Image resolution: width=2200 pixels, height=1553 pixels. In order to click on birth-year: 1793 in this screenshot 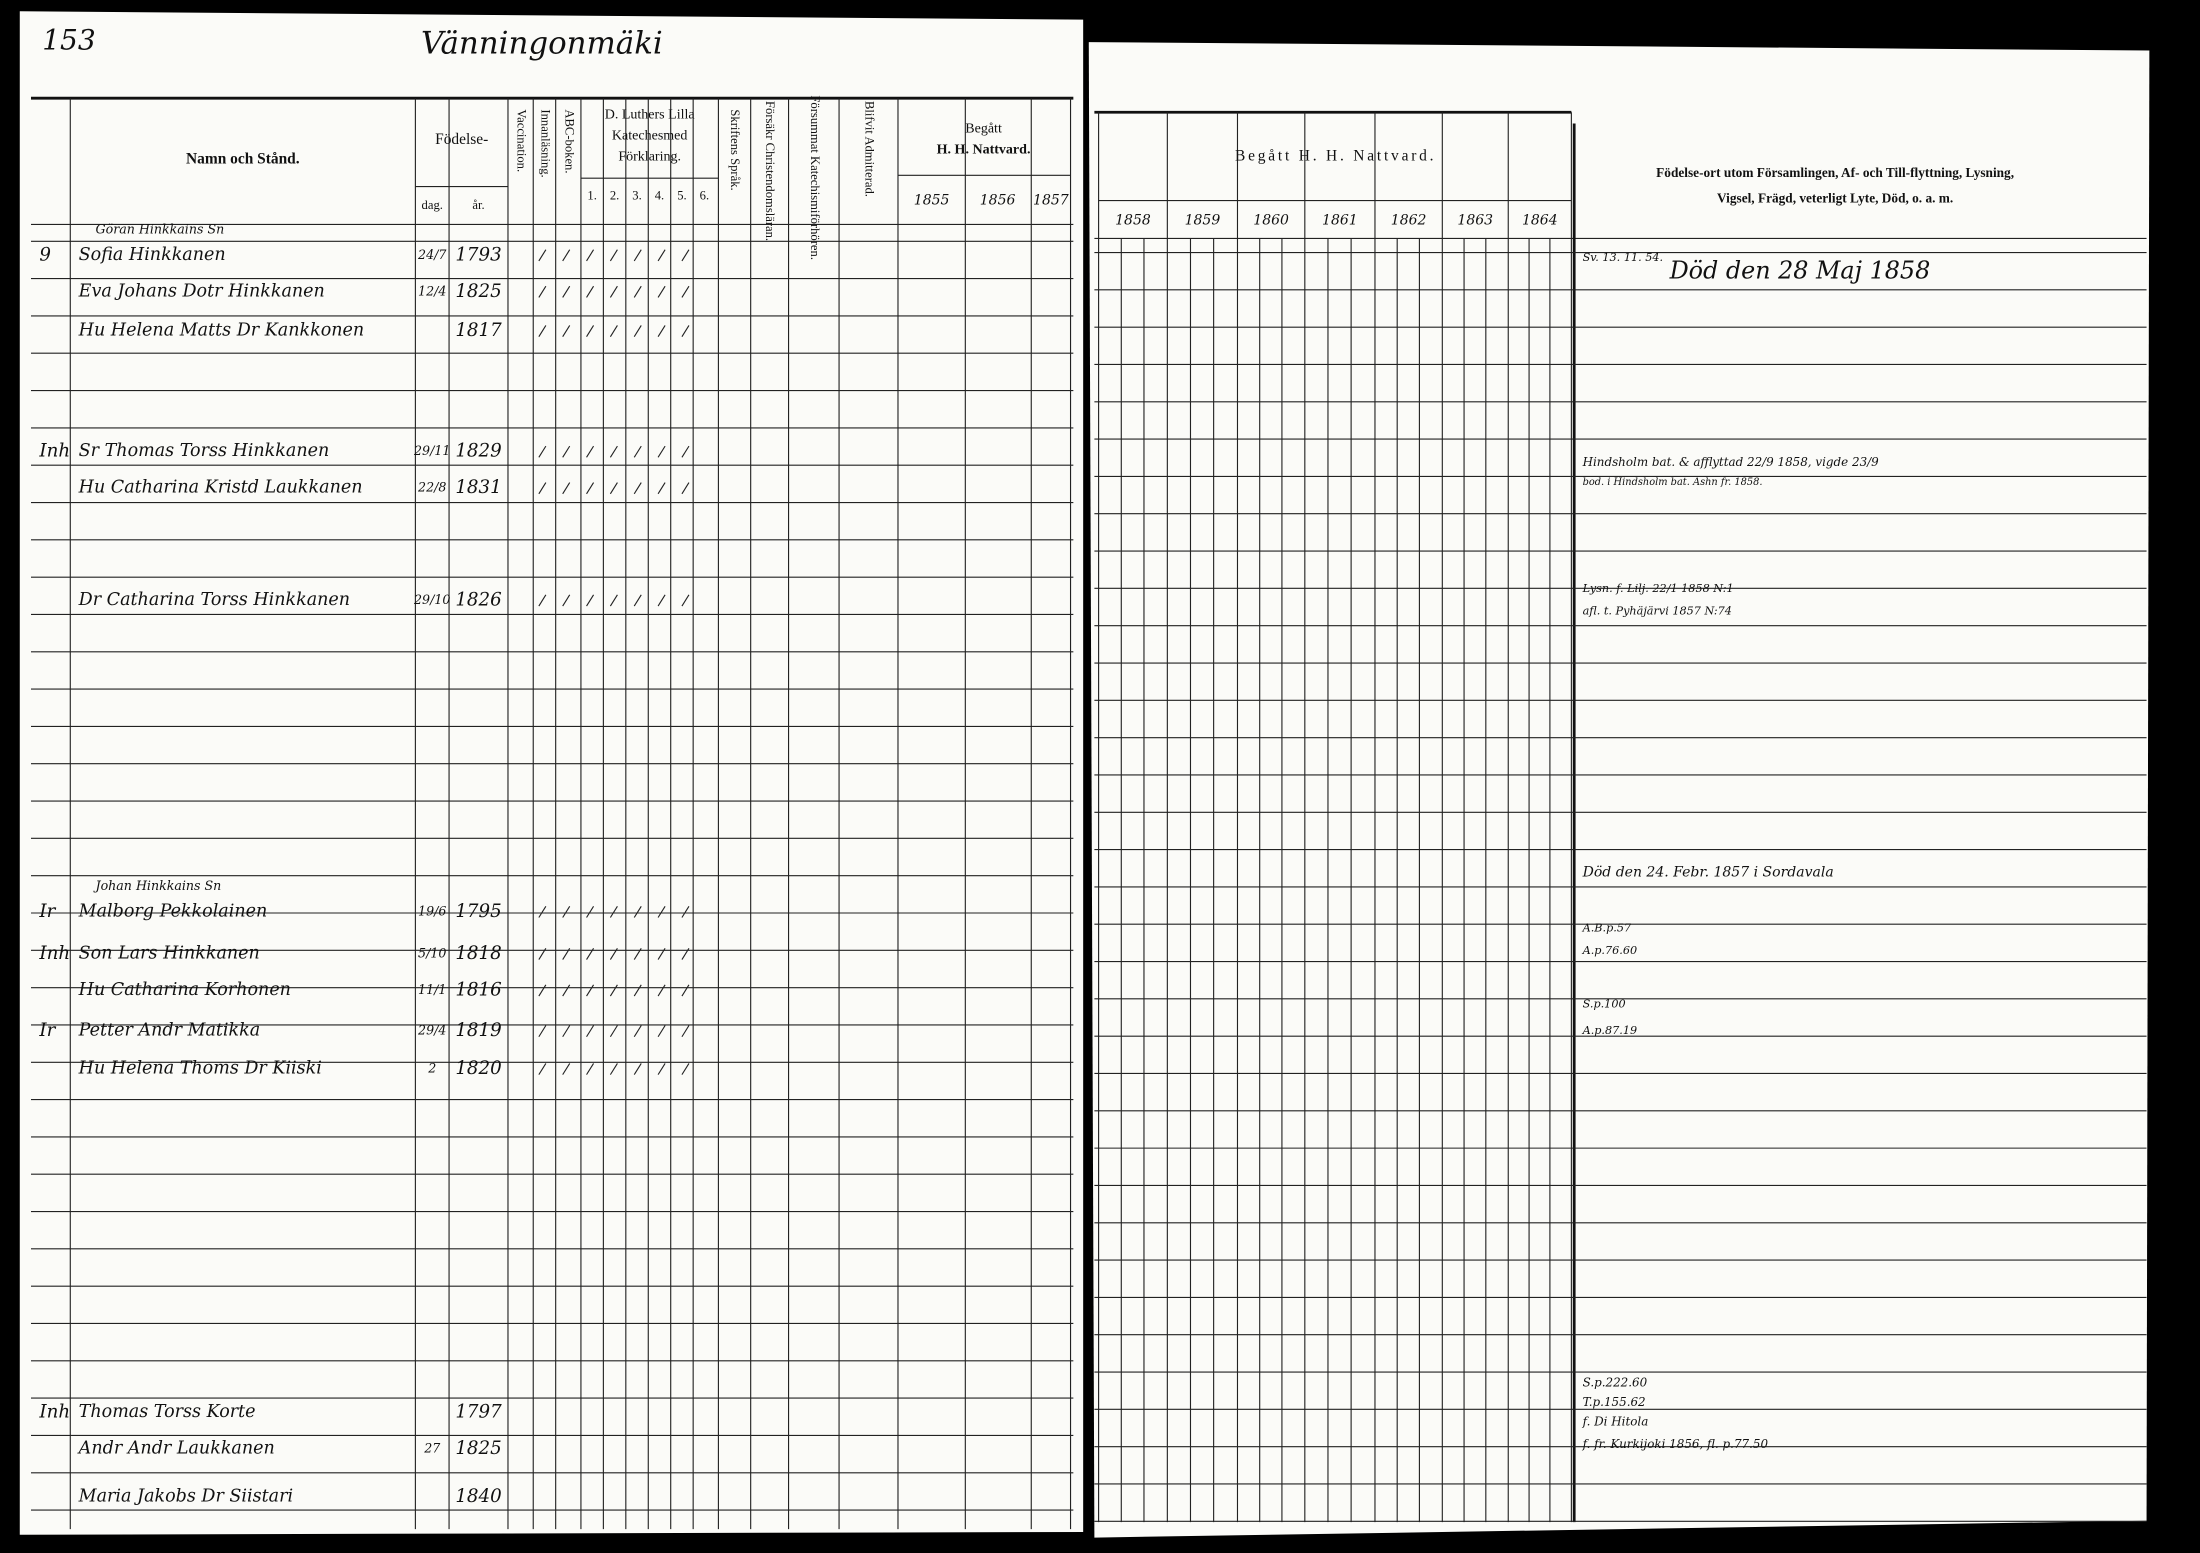, I will do `click(478, 254)`.